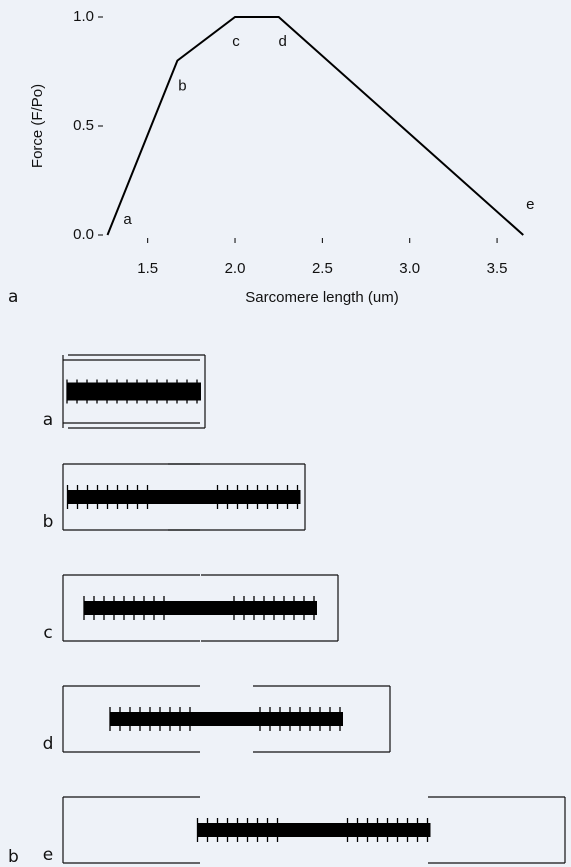 This screenshot has height=867, width=571. Describe the element at coordinates (83, 125) in the screenshot. I see `y-tick-label: 0.5` at that location.